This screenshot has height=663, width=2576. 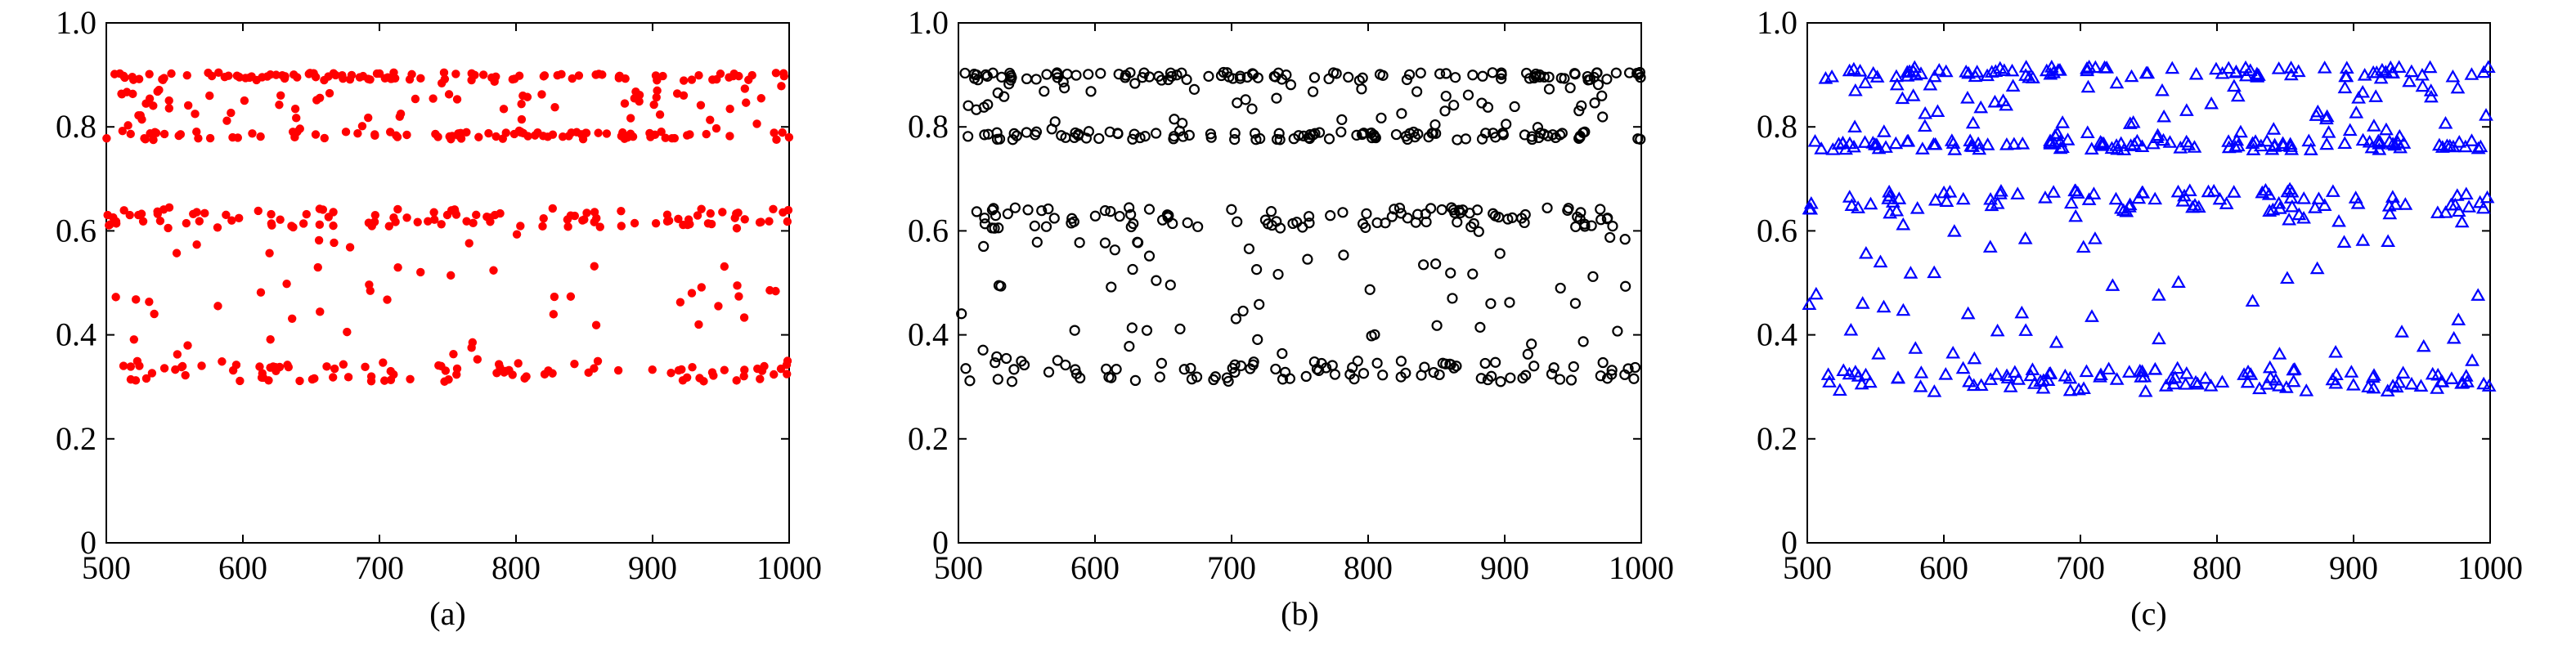 What do you see at coordinates (76, 126) in the screenshot?
I see `y-tick-label: 0.8` at bounding box center [76, 126].